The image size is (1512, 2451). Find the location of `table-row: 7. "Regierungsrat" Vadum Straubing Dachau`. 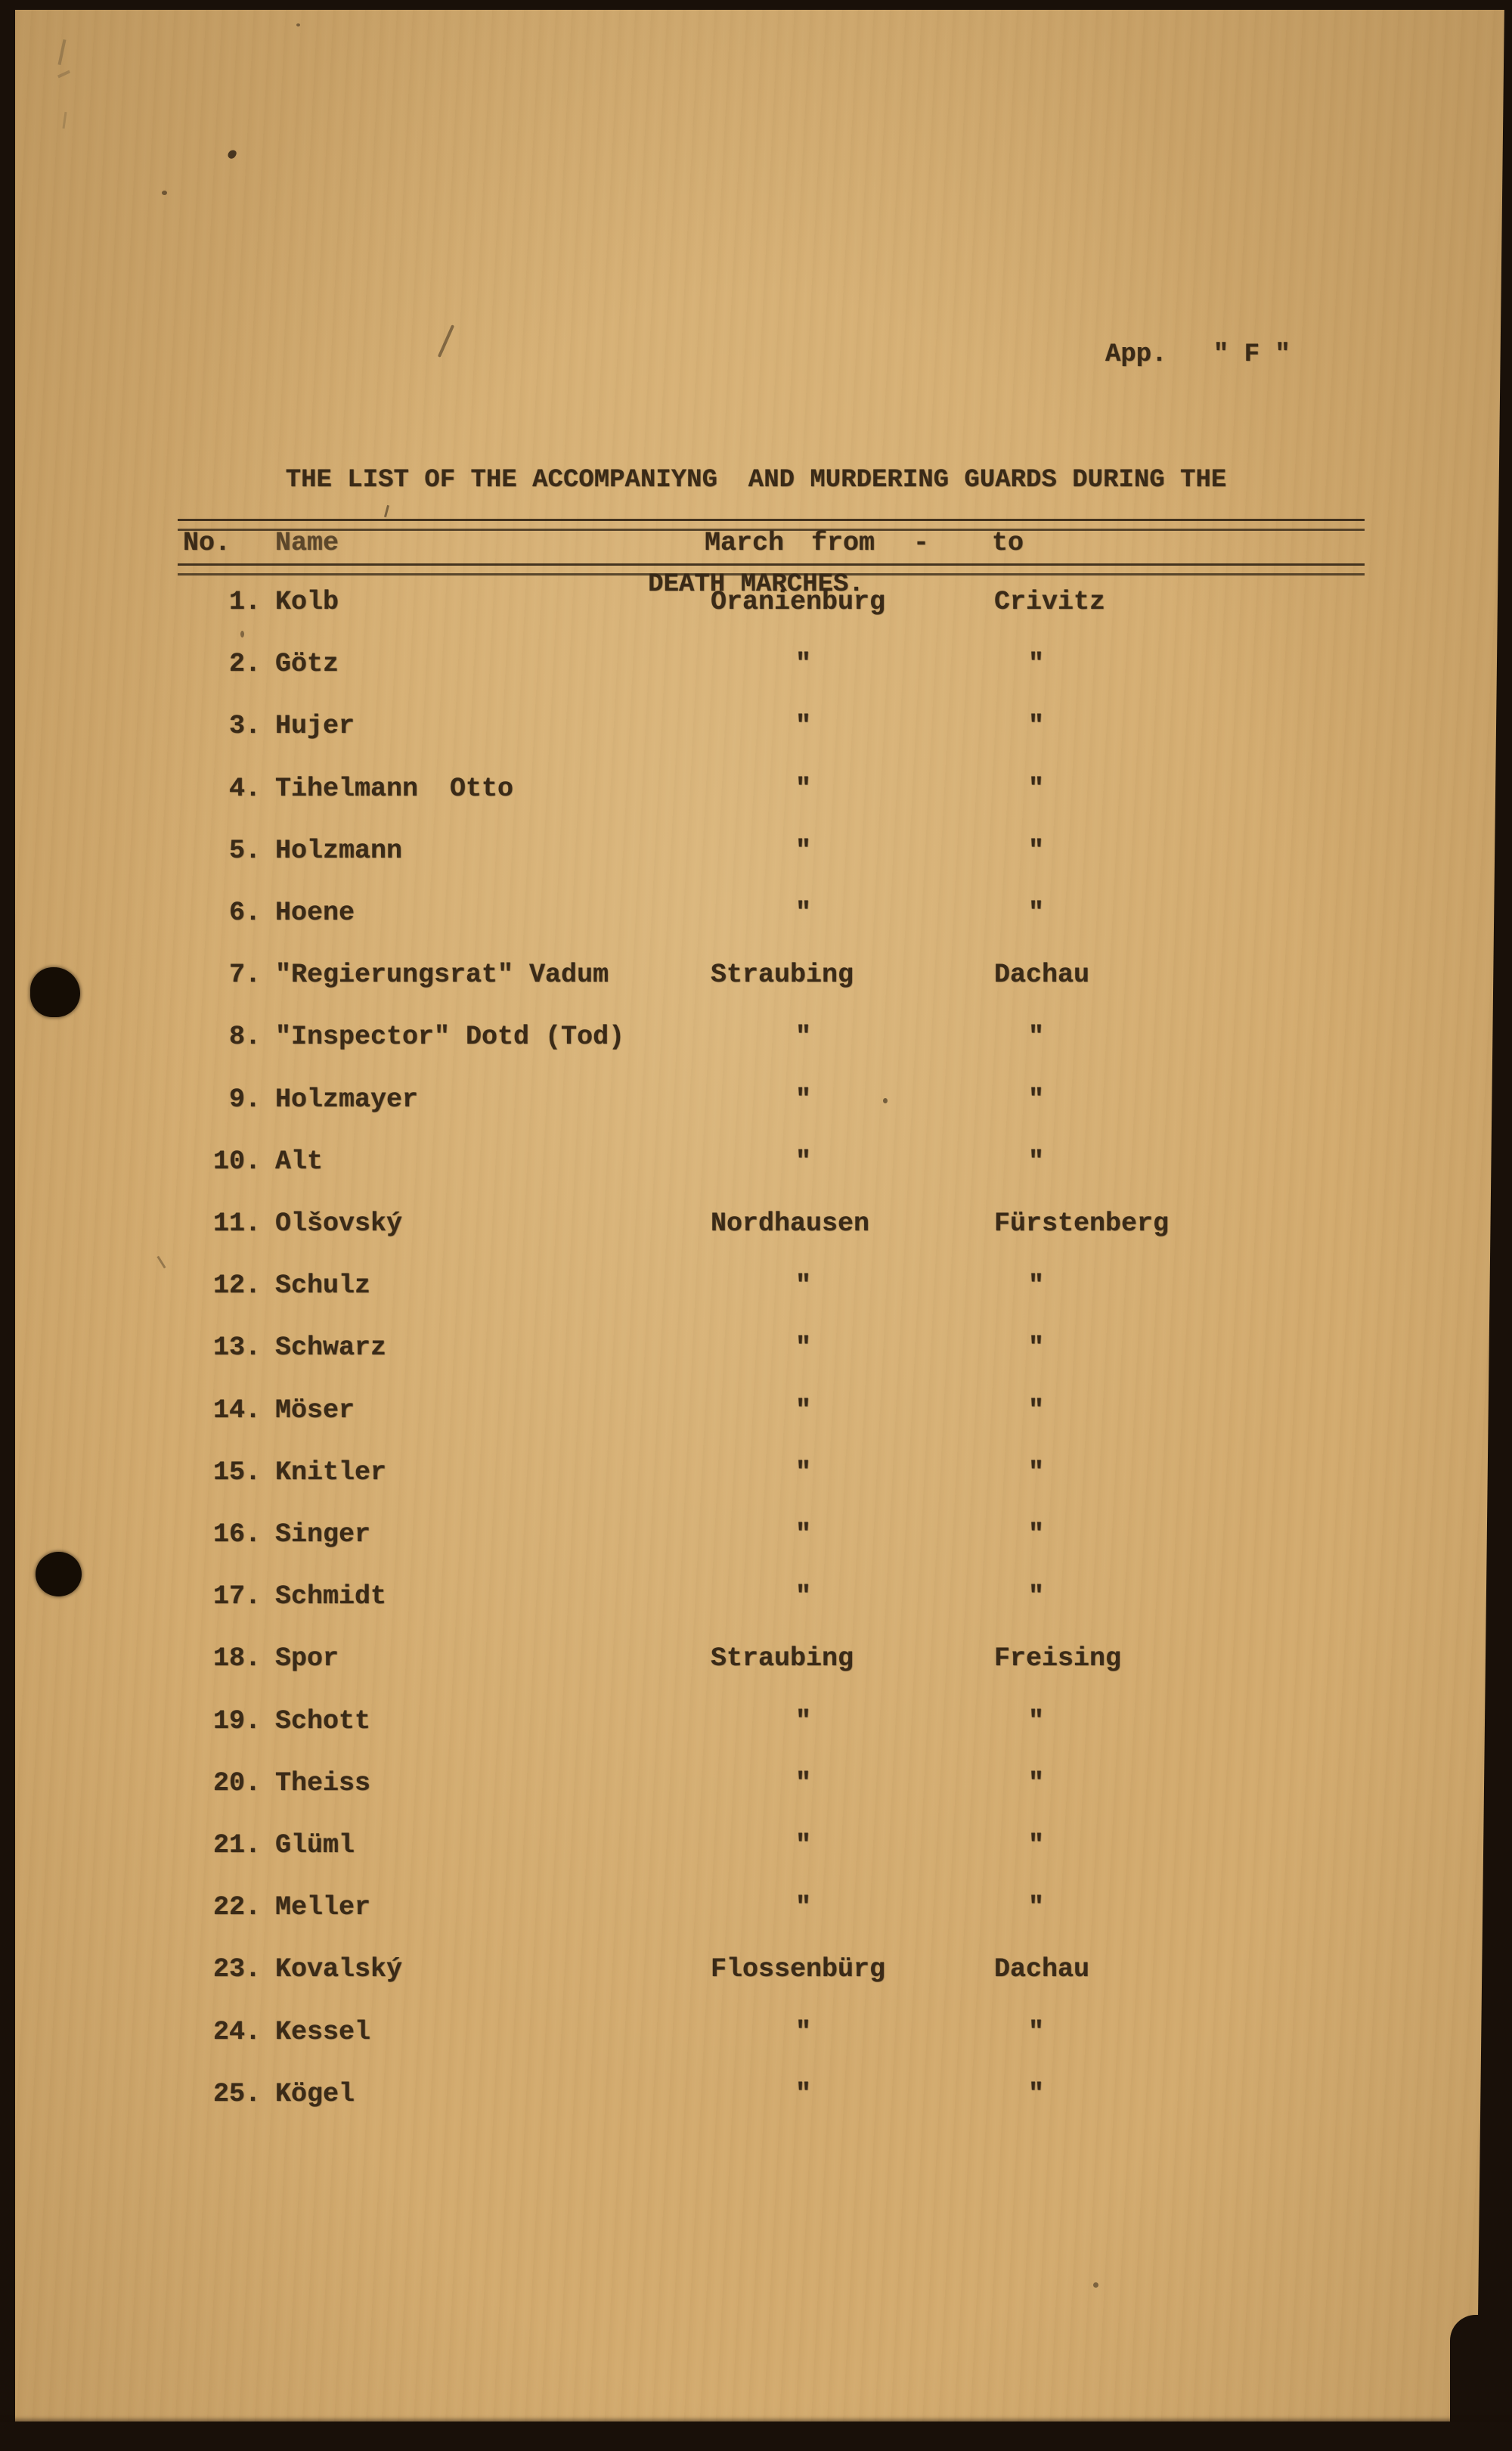

table-row: 7. "Regierungsrat" Vadum Straubing Dachau is located at coordinates (772, 986).